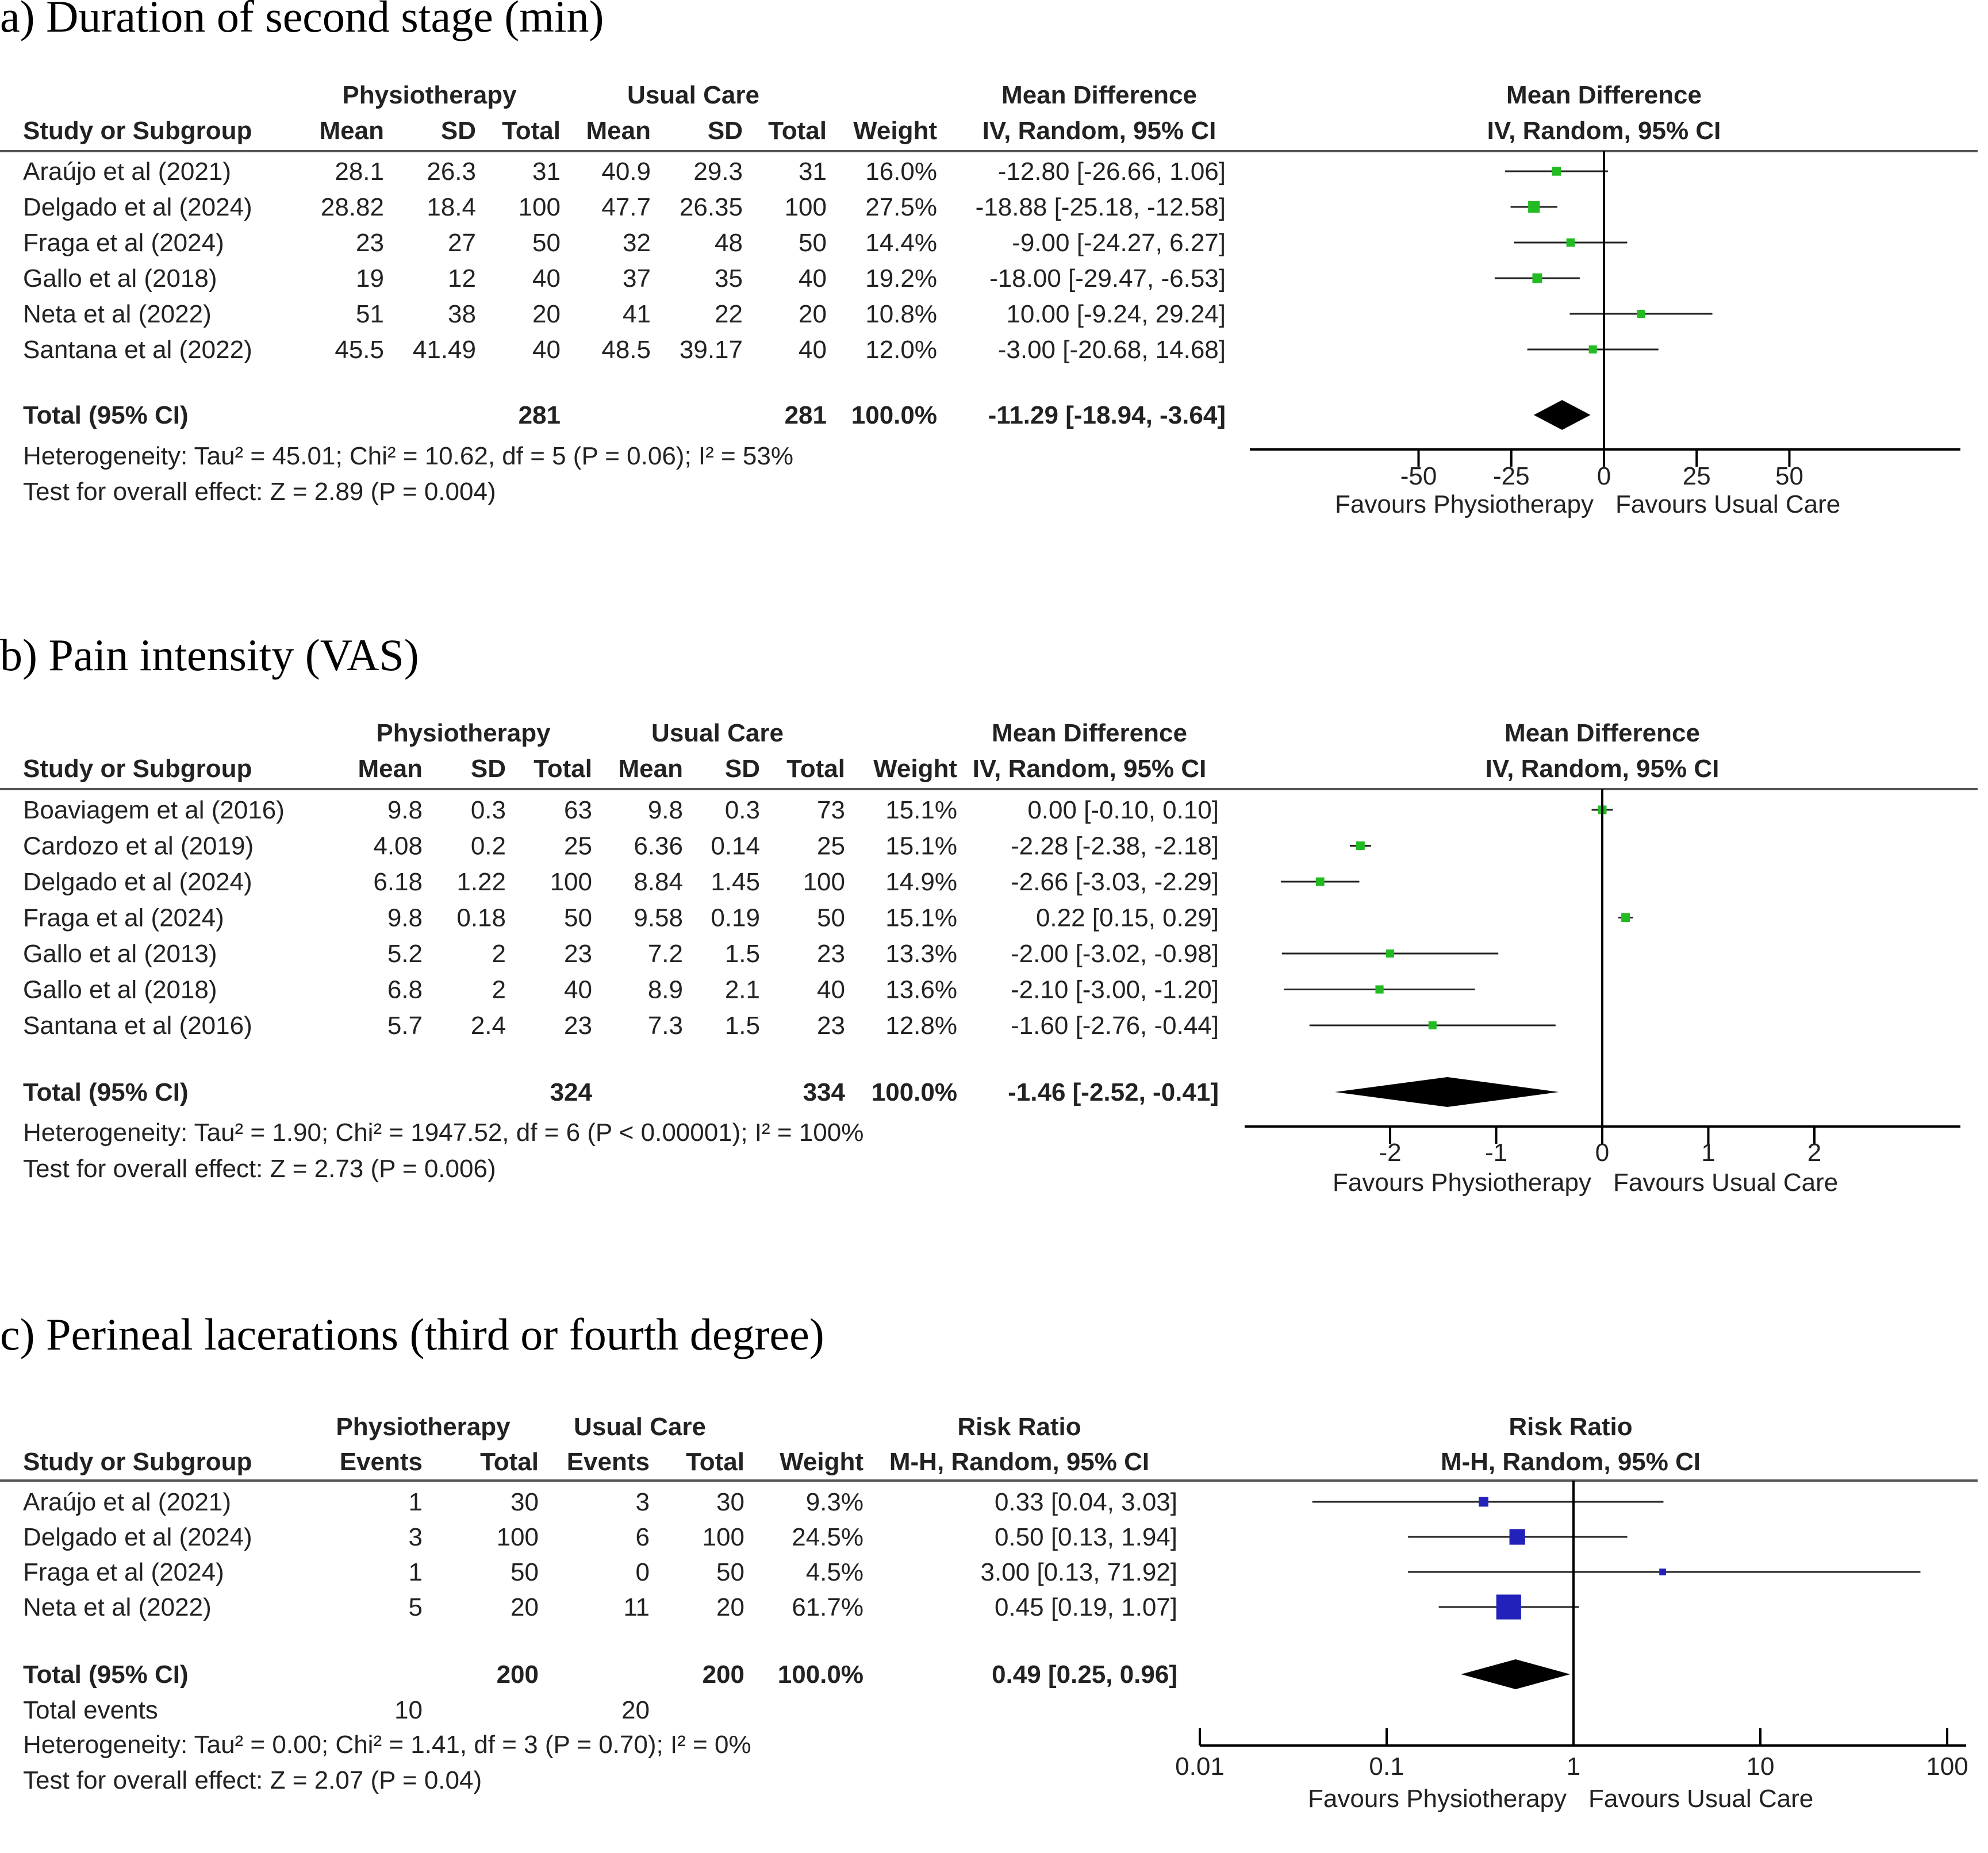  What do you see at coordinates (405, 990) in the screenshot?
I see `study-cell: 6.8` at bounding box center [405, 990].